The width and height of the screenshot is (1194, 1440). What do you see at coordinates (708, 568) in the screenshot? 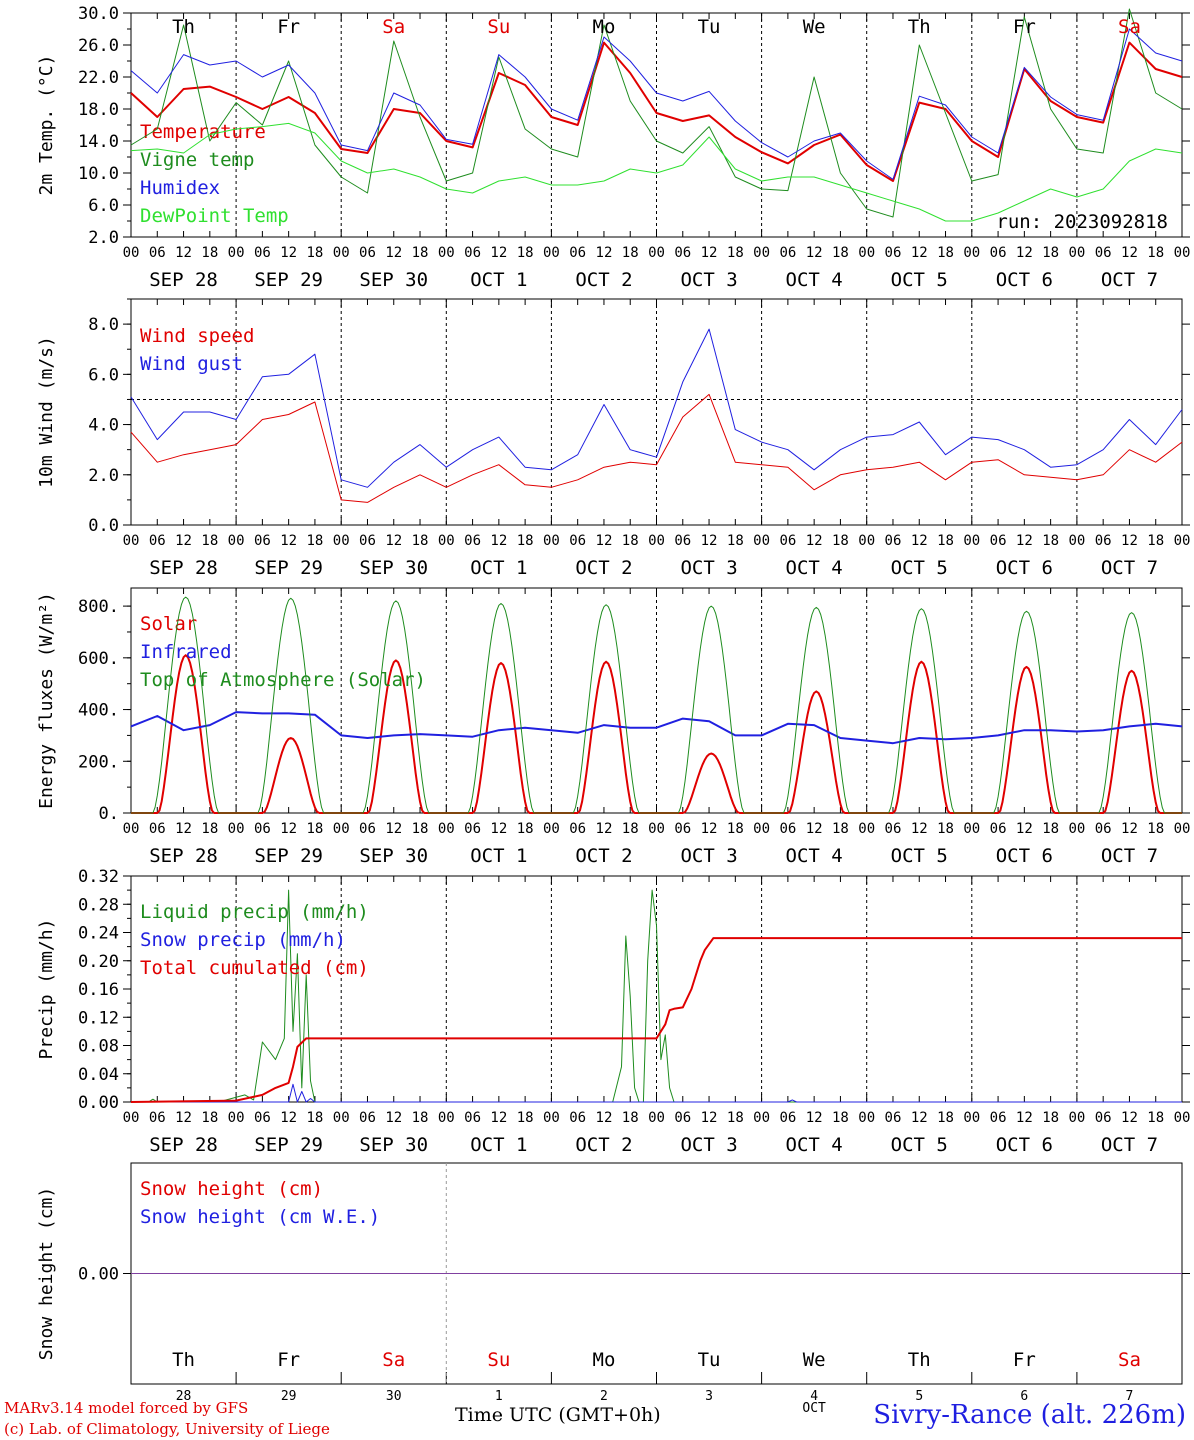
I see `date-label: OCT 3` at bounding box center [708, 568].